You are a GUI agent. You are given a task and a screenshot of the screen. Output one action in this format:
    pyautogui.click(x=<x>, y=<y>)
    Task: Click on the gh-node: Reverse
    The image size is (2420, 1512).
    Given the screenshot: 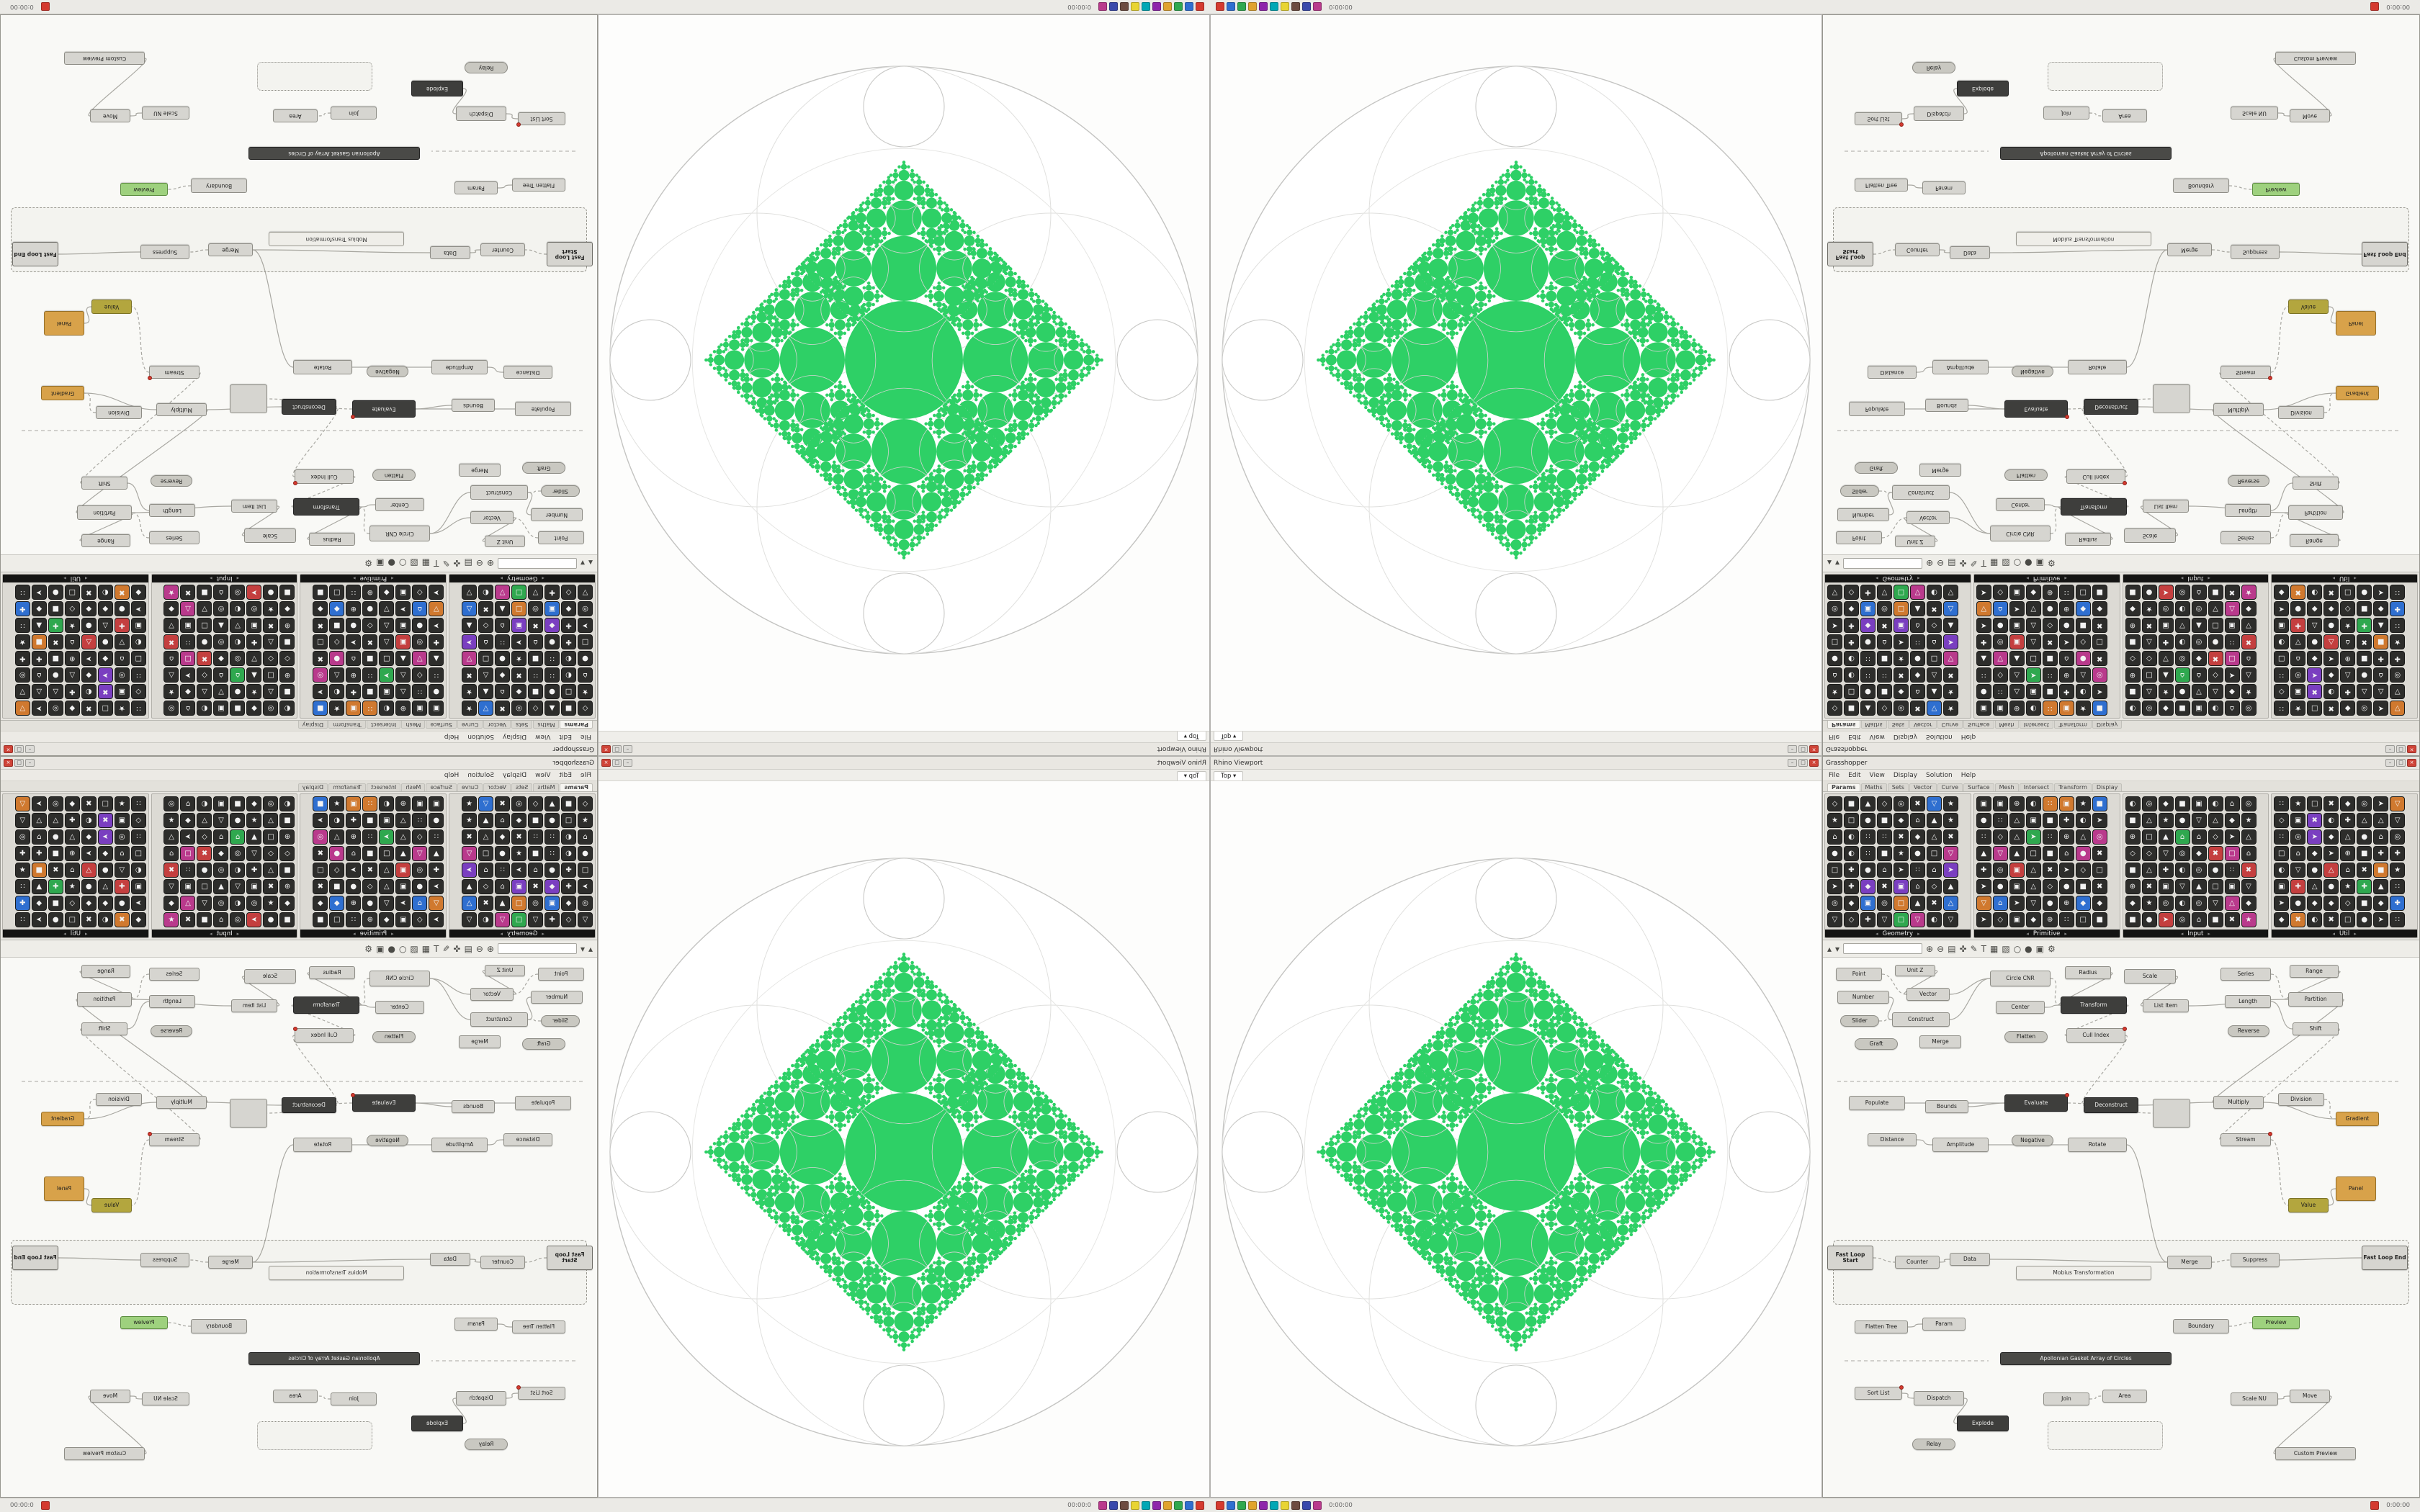 What is the action you would take?
    pyautogui.click(x=171, y=1031)
    